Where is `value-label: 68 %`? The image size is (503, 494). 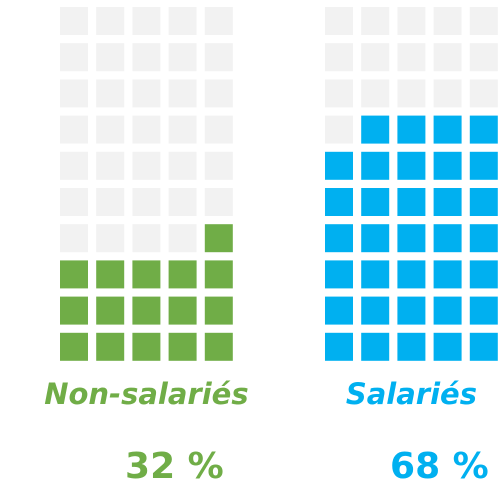 value-label: 68 % is located at coordinates (439, 466).